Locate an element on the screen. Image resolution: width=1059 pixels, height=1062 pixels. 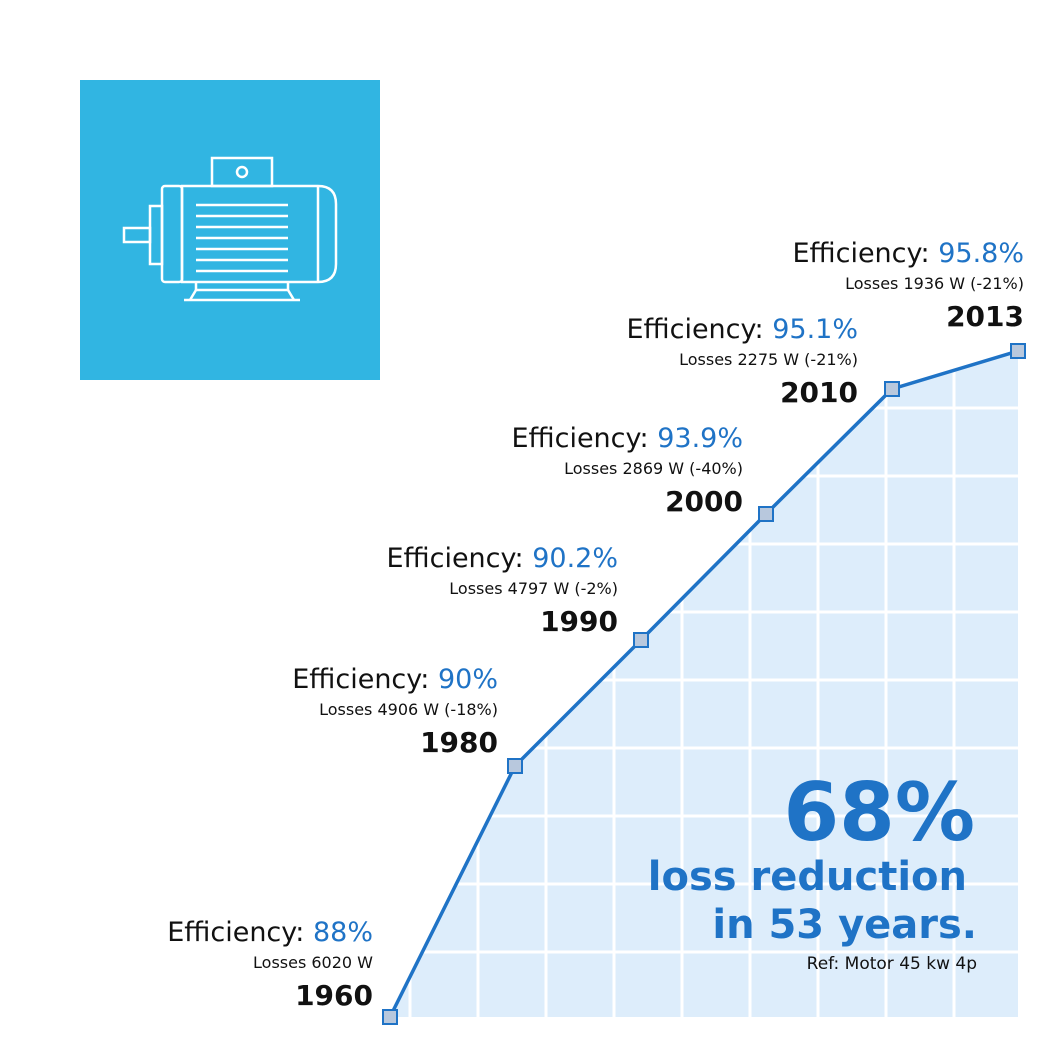
efficiency-value: 93.9% is located at coordinates (700, 438).